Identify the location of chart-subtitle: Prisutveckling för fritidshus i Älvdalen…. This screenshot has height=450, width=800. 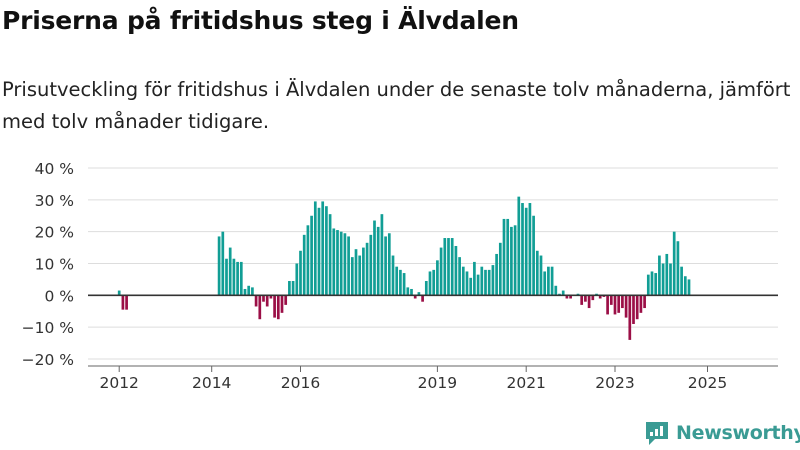
(396, 105).